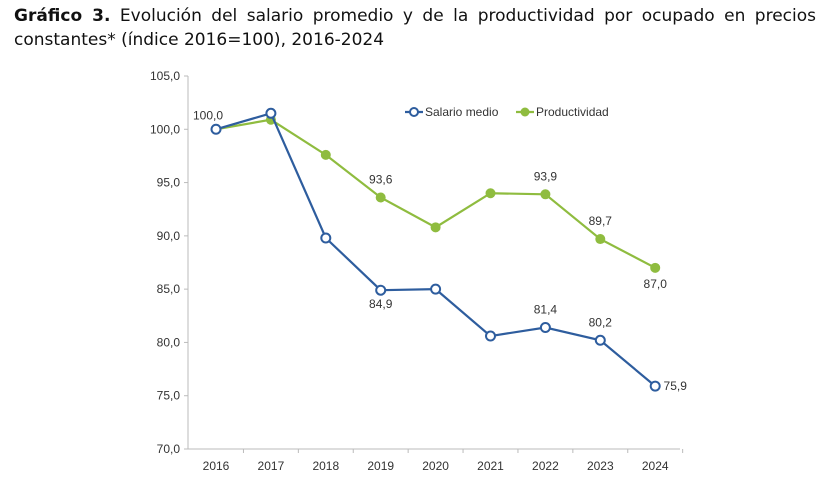 The image size is (828, 480). Describe the element at coordinates (655, 466) in the screenshot. I see `x-tick-label: 2024` at that location.